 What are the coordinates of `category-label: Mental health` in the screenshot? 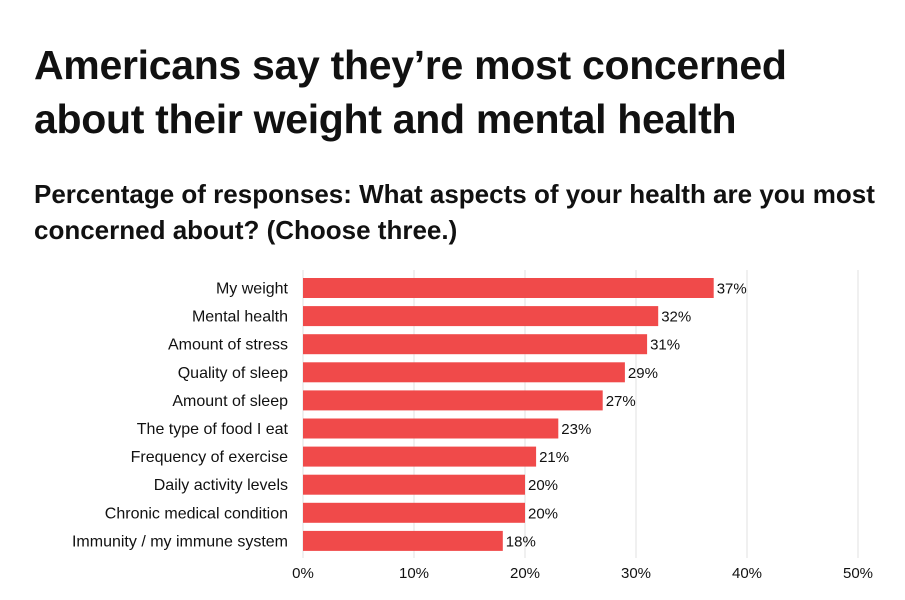 It's located at (240, 317).